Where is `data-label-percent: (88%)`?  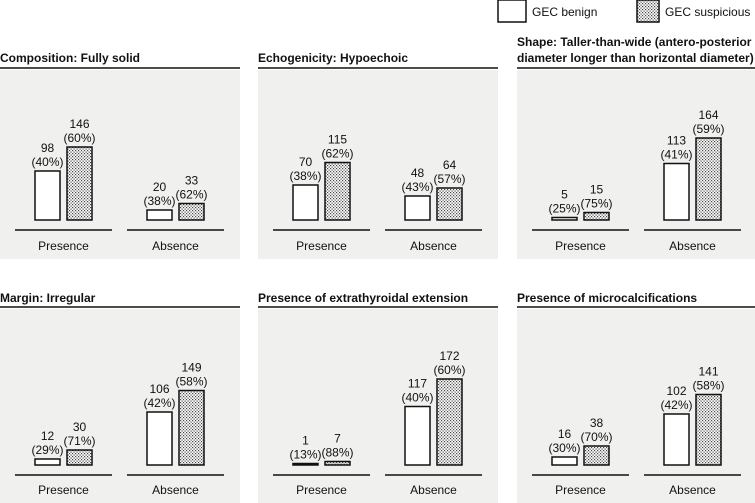
data-label-percent: (88%) is located at coordinates (337, 453).